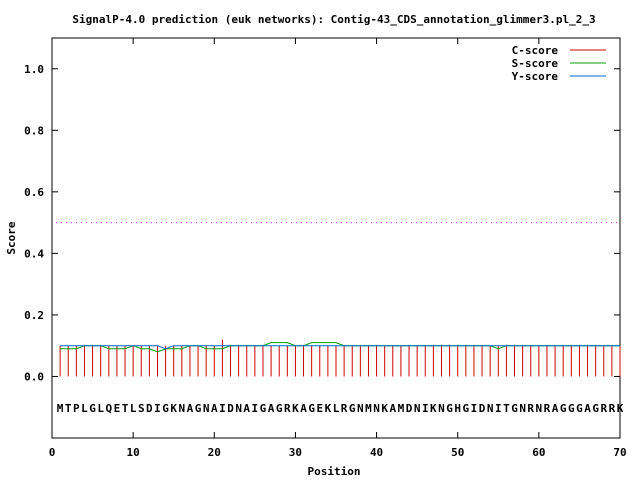 The height and width of the screenshot is (480, 640). I want to click on legend-label: S-score, so click(535, 63).